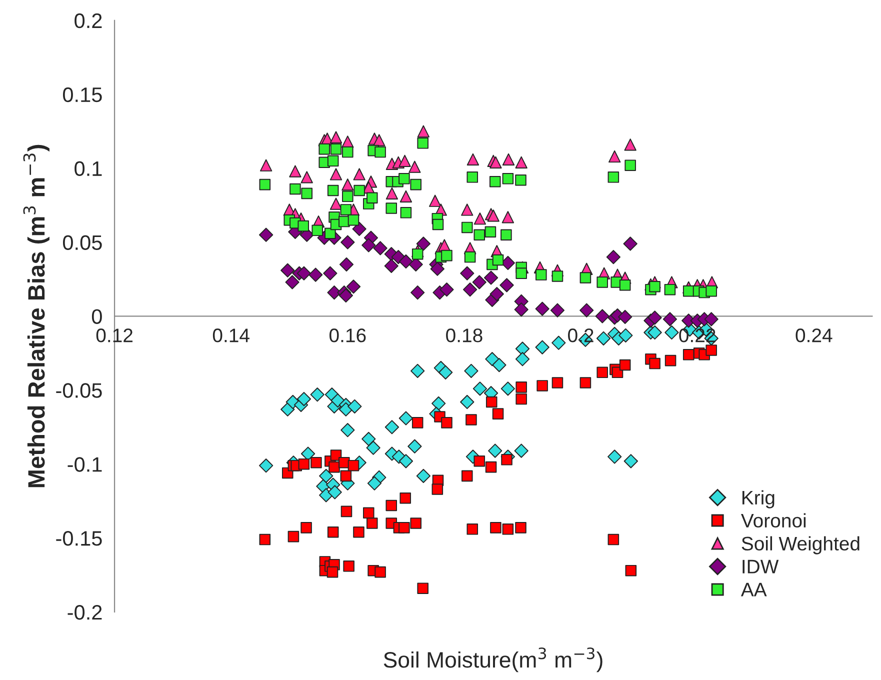 This screenshot has width=881, height=680. What do you see at coordinates (801, 545) in the screenshot?
I see `legend-label: Soil Weighted` at bounding box center [801, 545].